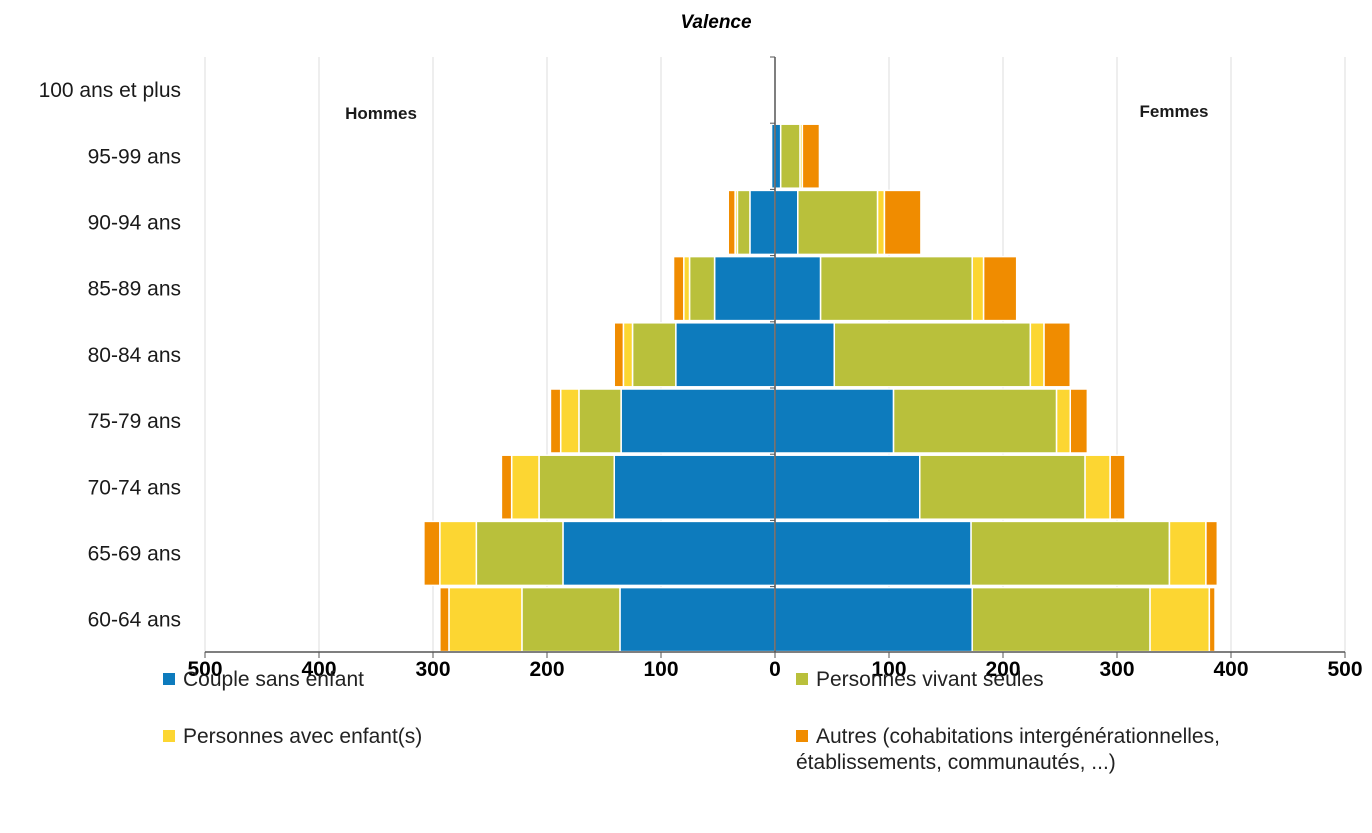 Image resolution: width=1372 pixels, height=833 pixels. What do you see at coordinates (134, 620) in the screenshot?
I see `y-tick-label: 60-64 ans` at bounding box center [134, 620].